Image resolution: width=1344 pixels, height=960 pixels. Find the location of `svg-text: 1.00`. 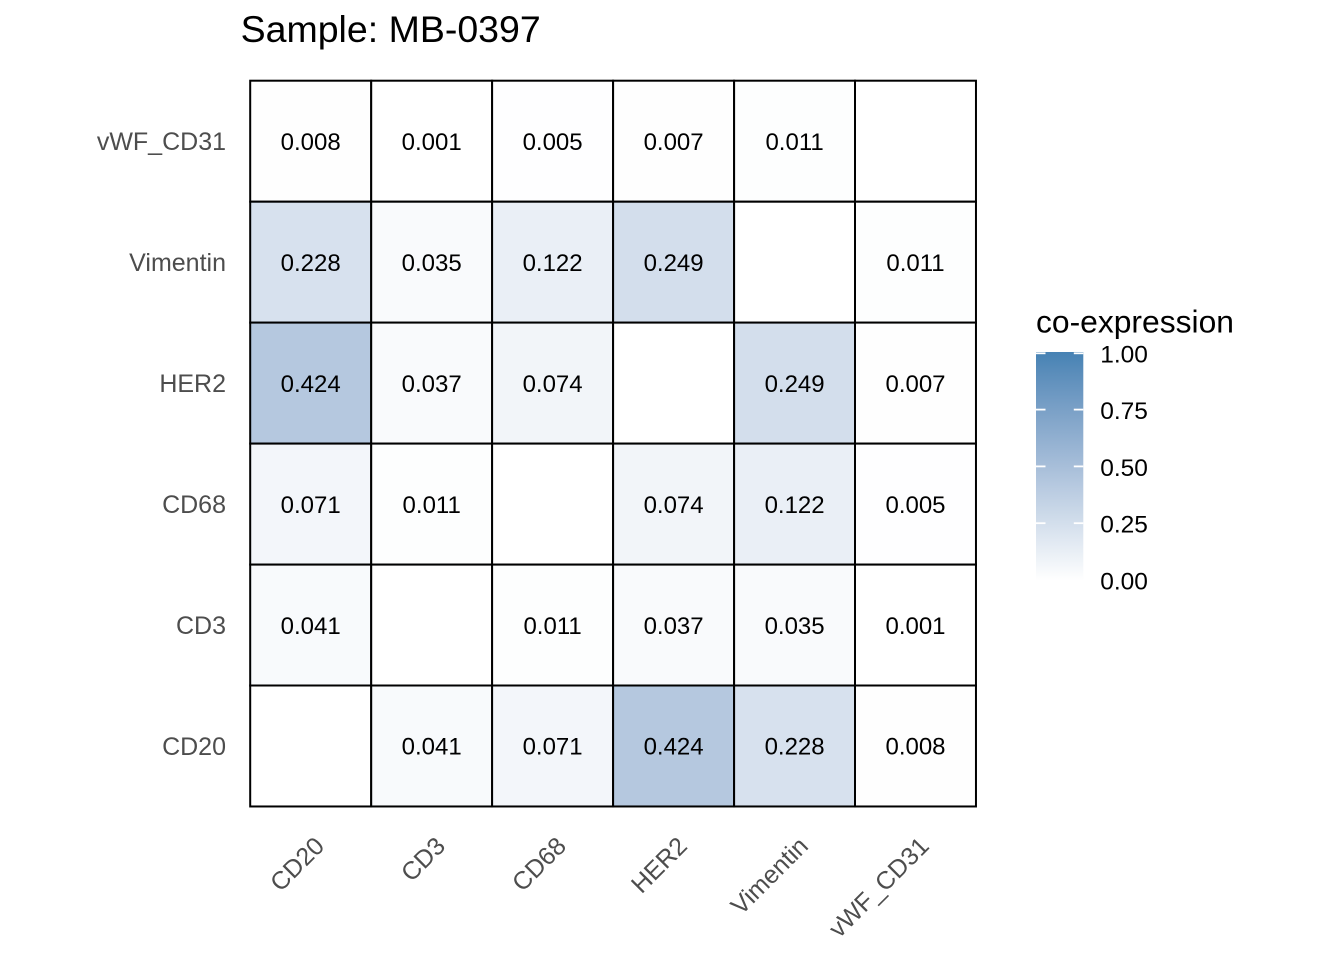

svg-text: 1.00 is located at coordinates (1124, 354).